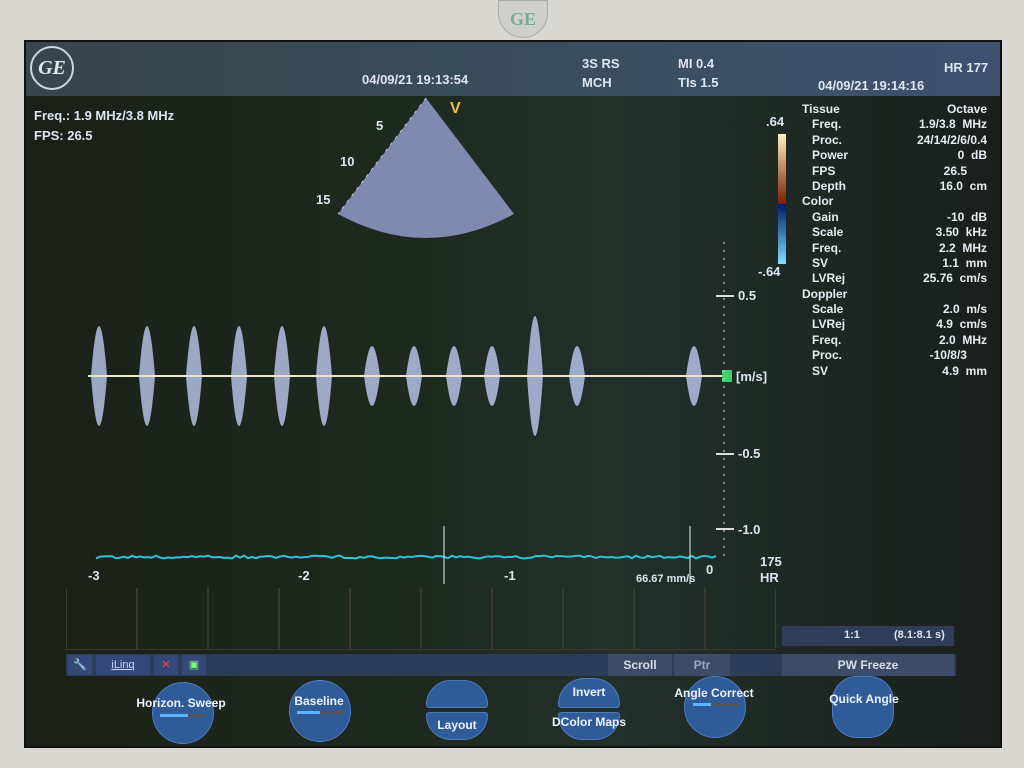 The image size is (1024, 768). I want to click on param-value: 25.76 cm/s, so click(939, 278).